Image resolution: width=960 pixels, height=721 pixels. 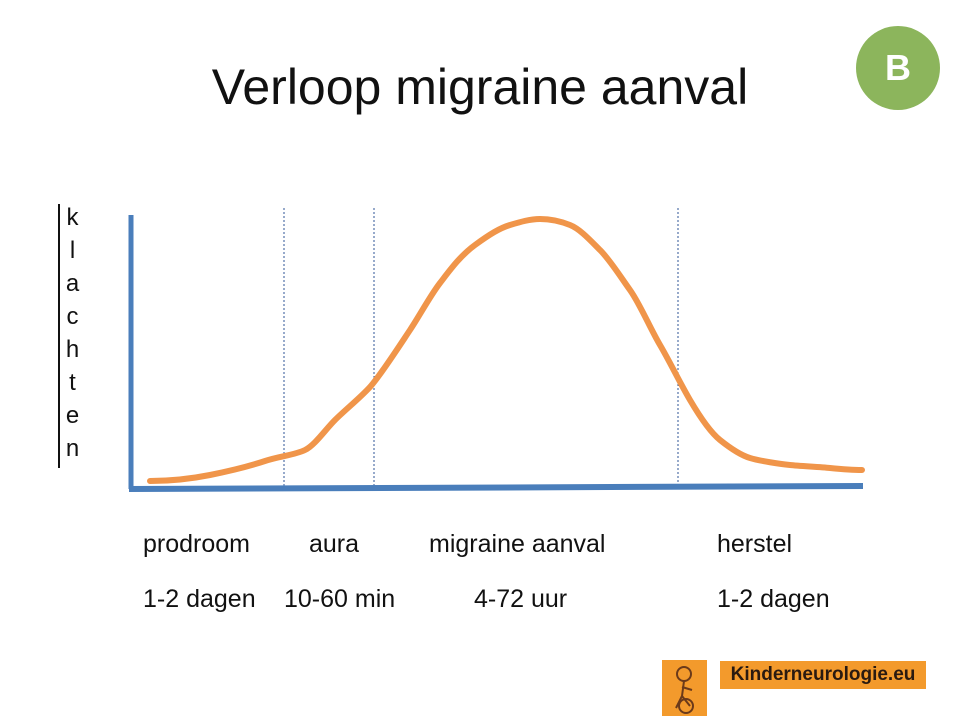 I want to click on logo-text: Kinderneurologie.eu, so click(x=823, y=675).